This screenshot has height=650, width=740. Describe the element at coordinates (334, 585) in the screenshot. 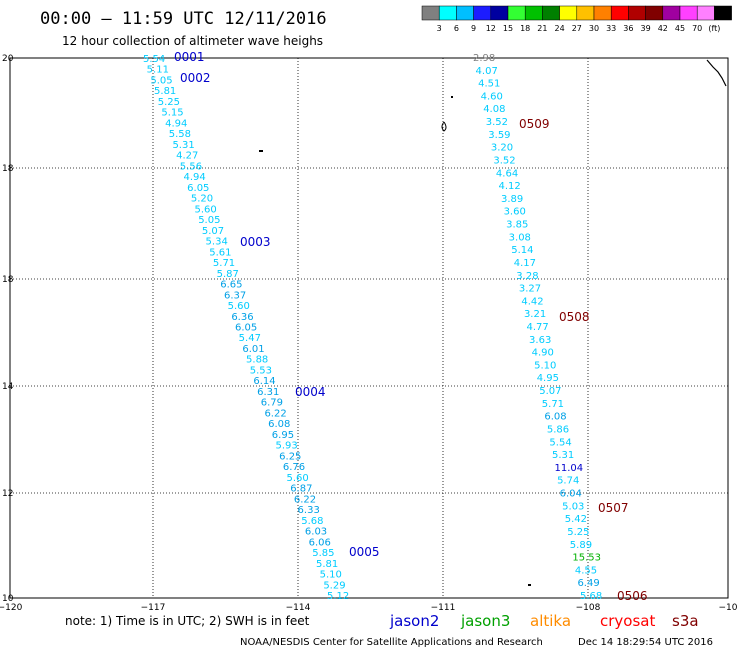

I see `wave-height-value: 5.29` at that location.